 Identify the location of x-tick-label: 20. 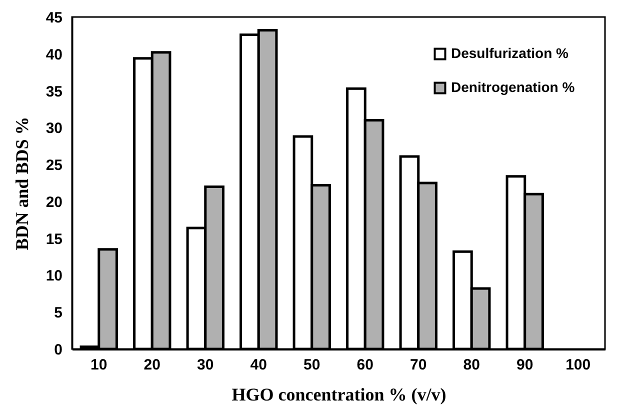
(152, 365).